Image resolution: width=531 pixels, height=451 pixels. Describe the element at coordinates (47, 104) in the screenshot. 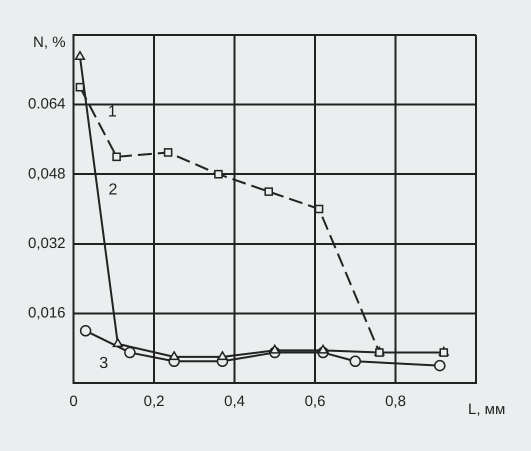

I see `y-tick-label: 0.064` at that location.